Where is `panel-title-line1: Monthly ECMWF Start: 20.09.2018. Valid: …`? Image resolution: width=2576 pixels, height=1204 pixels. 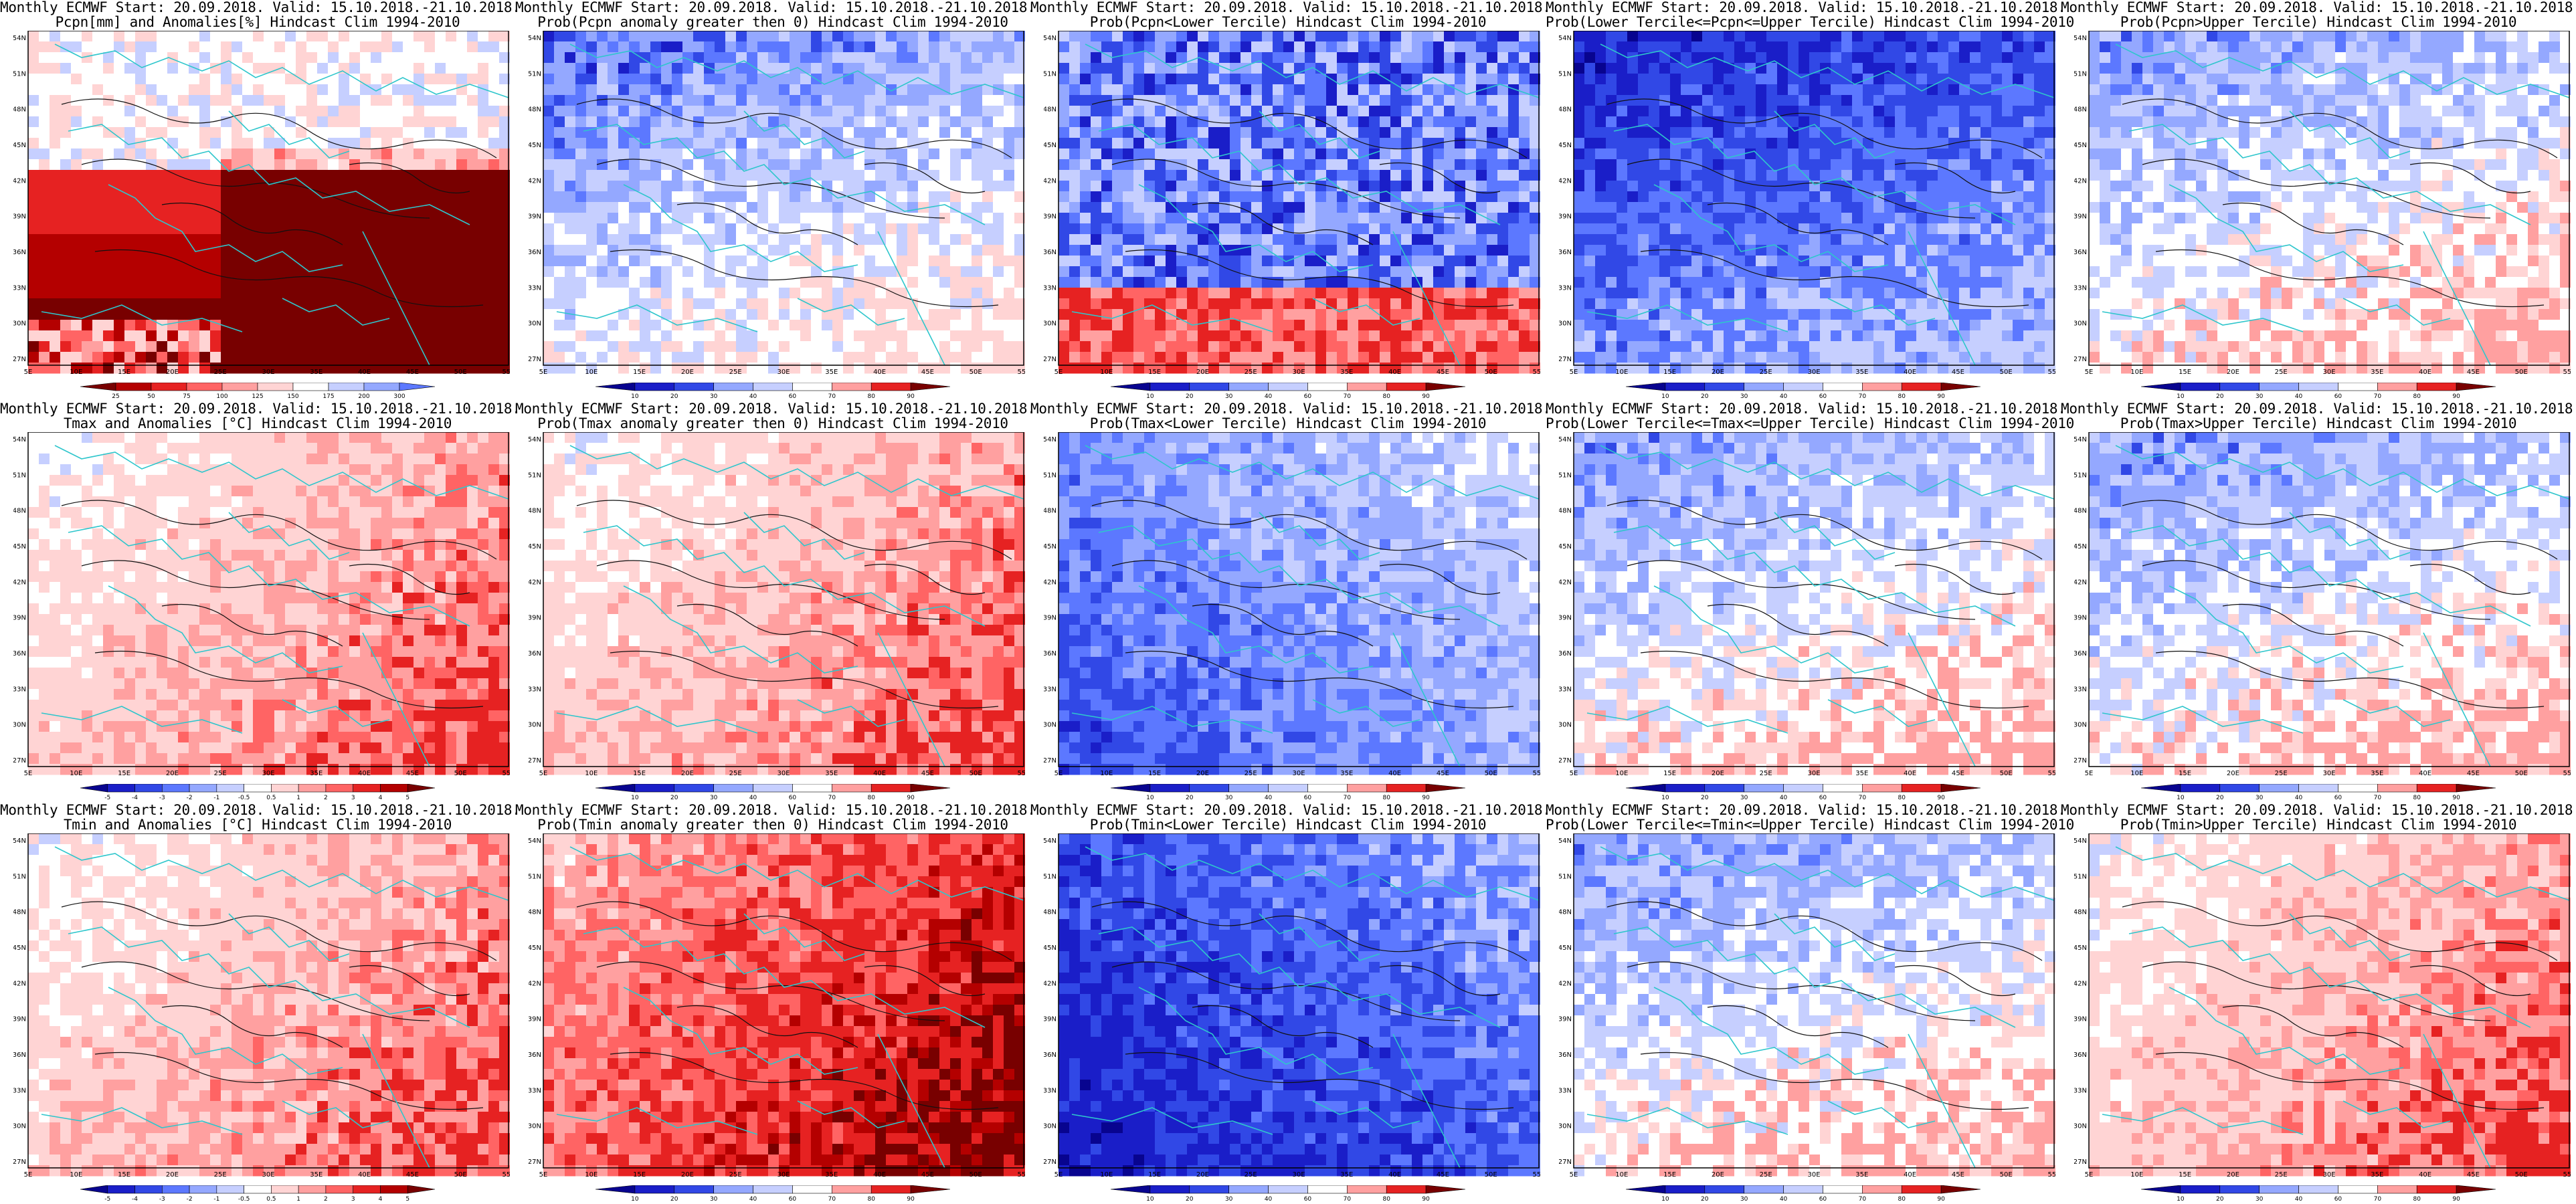
panel-title-line1: Monthly ECMWF Start: 20.09.2018. Valid: … is located at coordinates (1806, 409).